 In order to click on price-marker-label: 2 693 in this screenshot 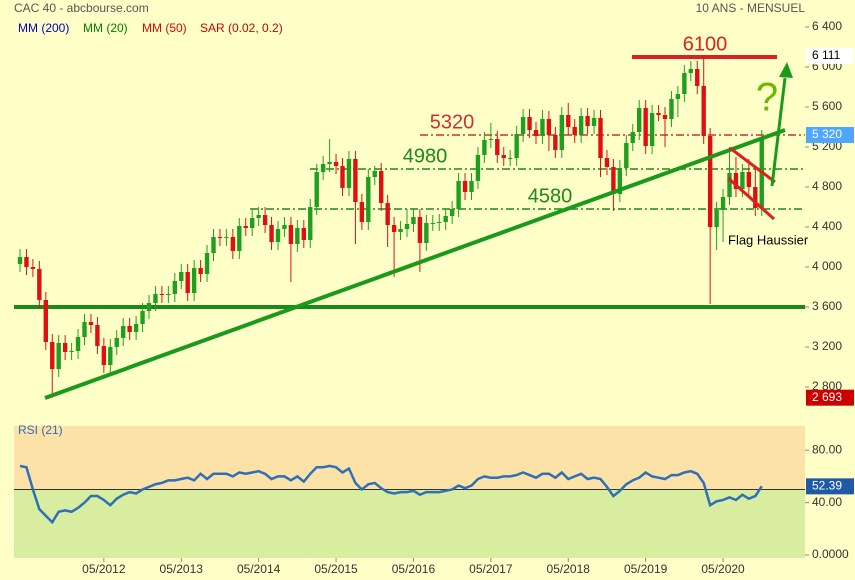, I will do `click(827, 397)`.